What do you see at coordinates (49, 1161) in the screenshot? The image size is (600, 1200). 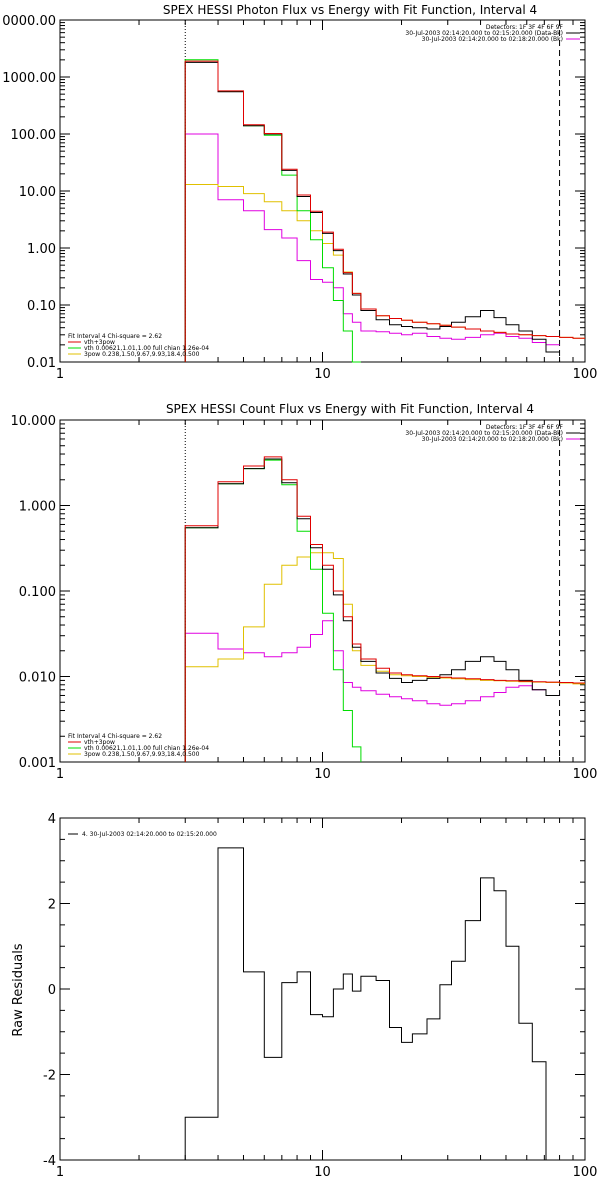 I see `residuals-y-tick-label: -4` at bounding box center [49, 1161].